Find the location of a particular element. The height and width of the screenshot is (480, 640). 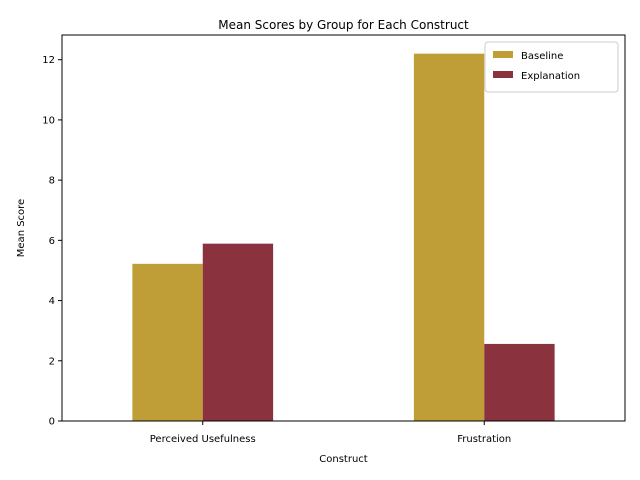

y-tick-label: 8 is located at coordinates (52, 181).